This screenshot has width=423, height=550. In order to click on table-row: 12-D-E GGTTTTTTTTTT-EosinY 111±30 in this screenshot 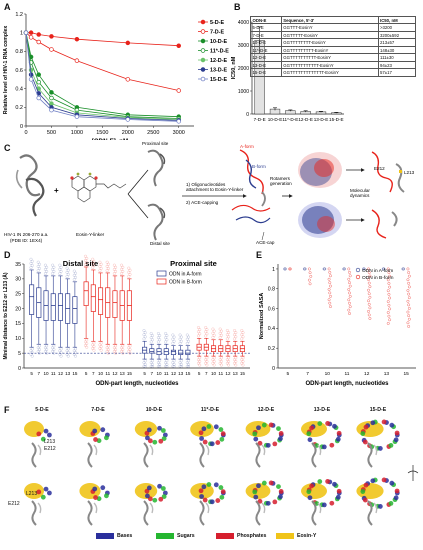, I will do `click(333, 57)`.